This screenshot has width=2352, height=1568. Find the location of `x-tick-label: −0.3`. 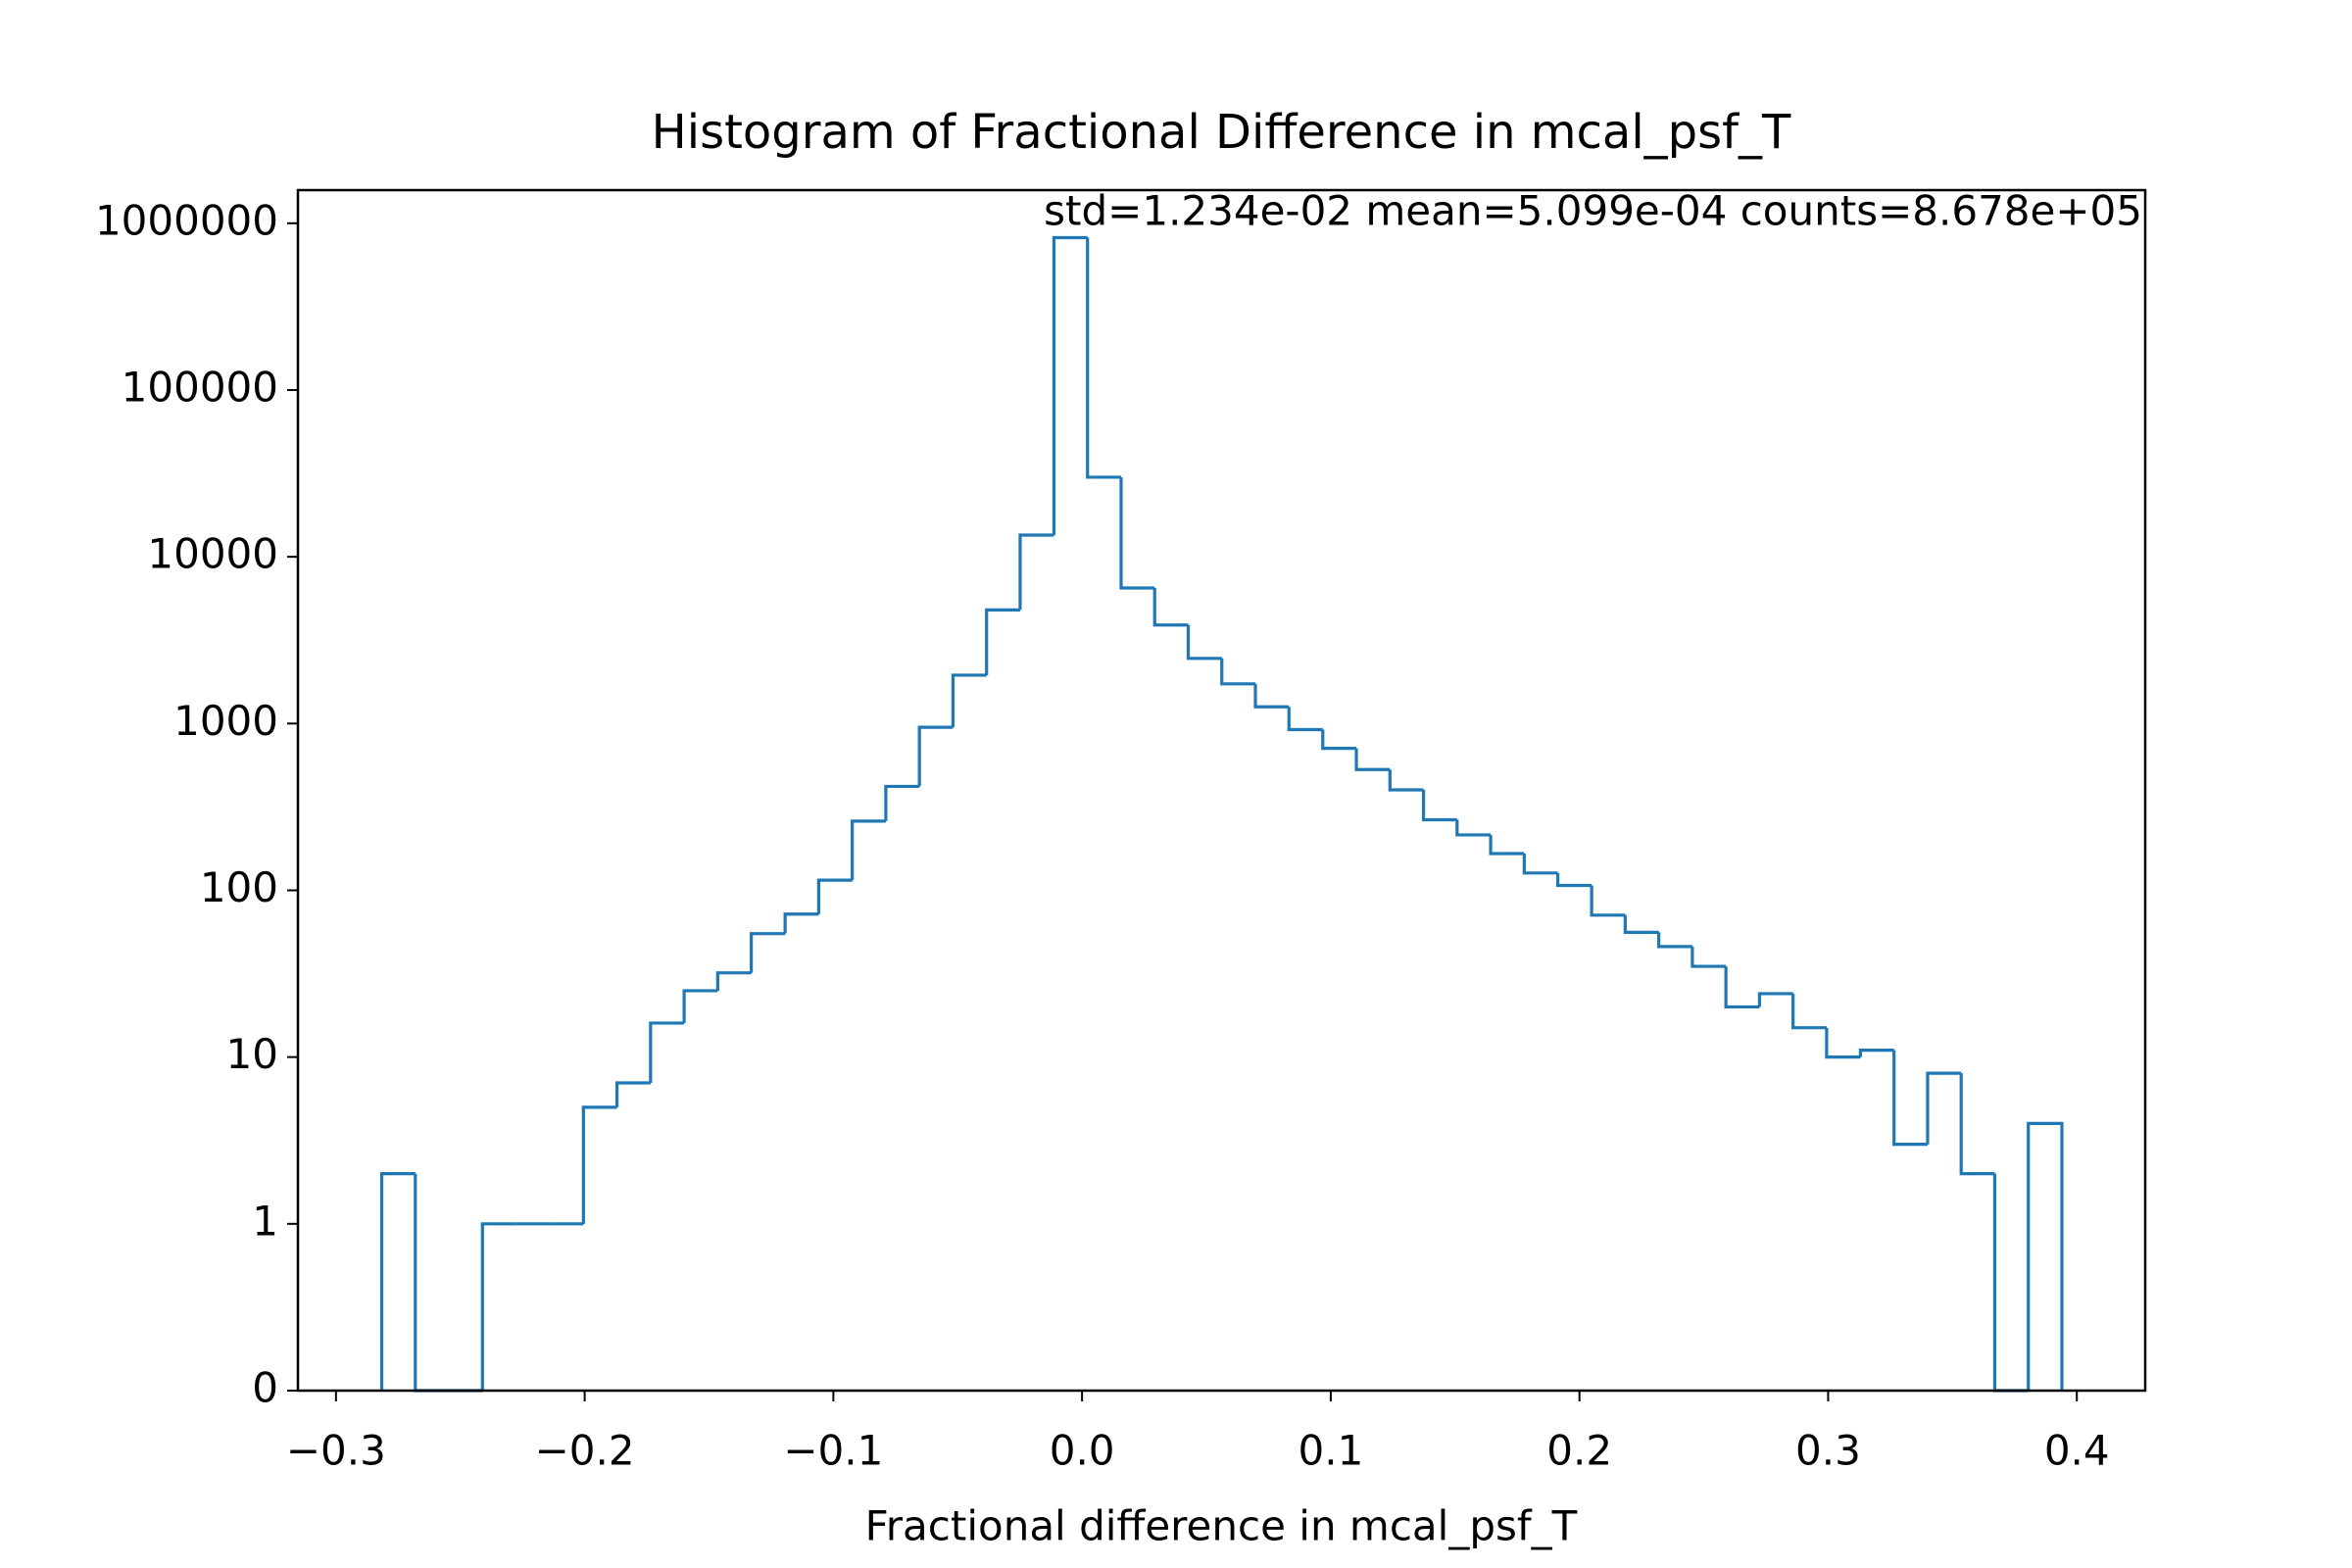

x-tick-label: −0.3 is located at coordinates (336, 1451).